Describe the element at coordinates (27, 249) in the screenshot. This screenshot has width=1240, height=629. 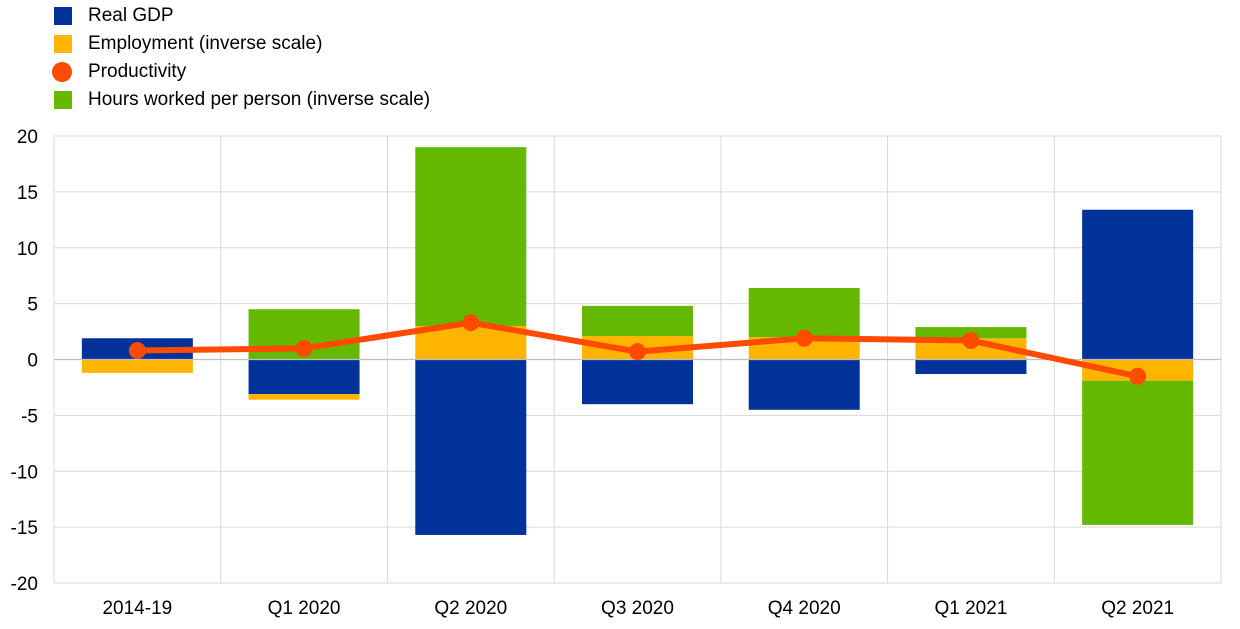
I see `y-tick-label: 10` at that location.